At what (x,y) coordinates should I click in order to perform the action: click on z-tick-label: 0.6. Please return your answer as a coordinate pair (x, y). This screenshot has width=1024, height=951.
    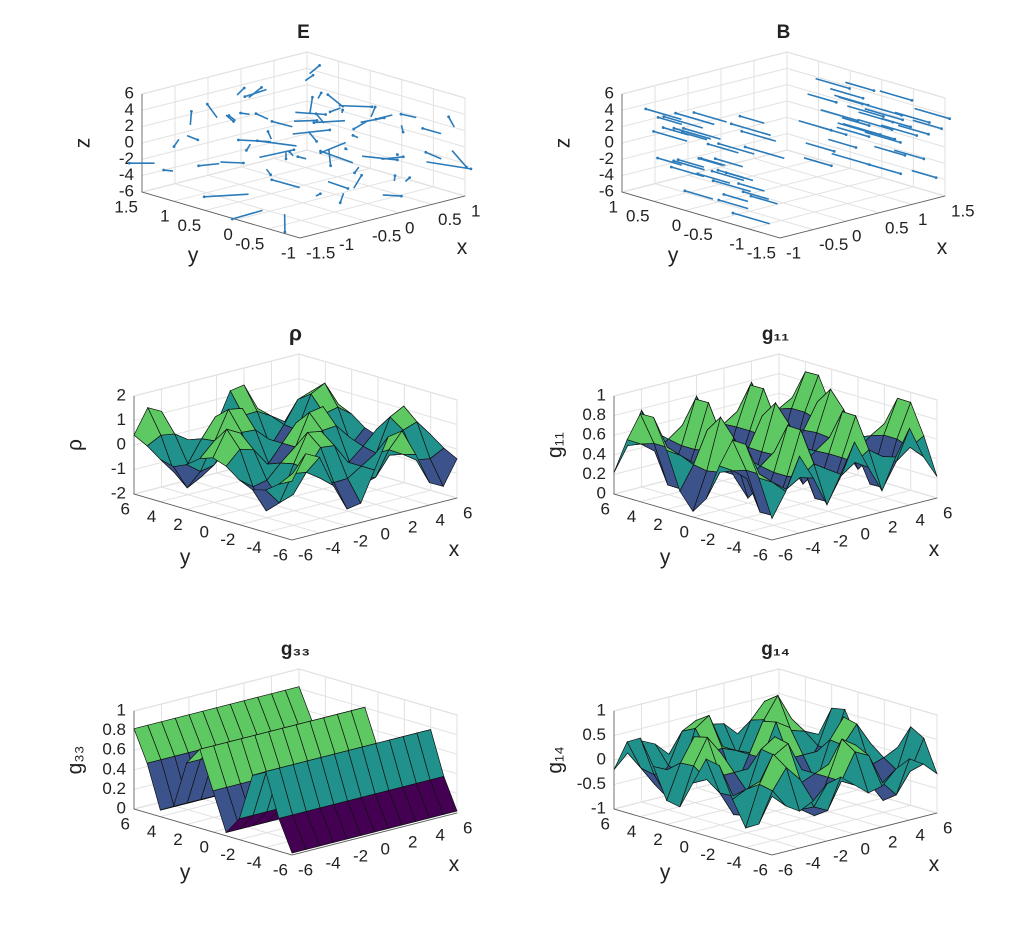
    Looking at the image, I should click on (114, 749).